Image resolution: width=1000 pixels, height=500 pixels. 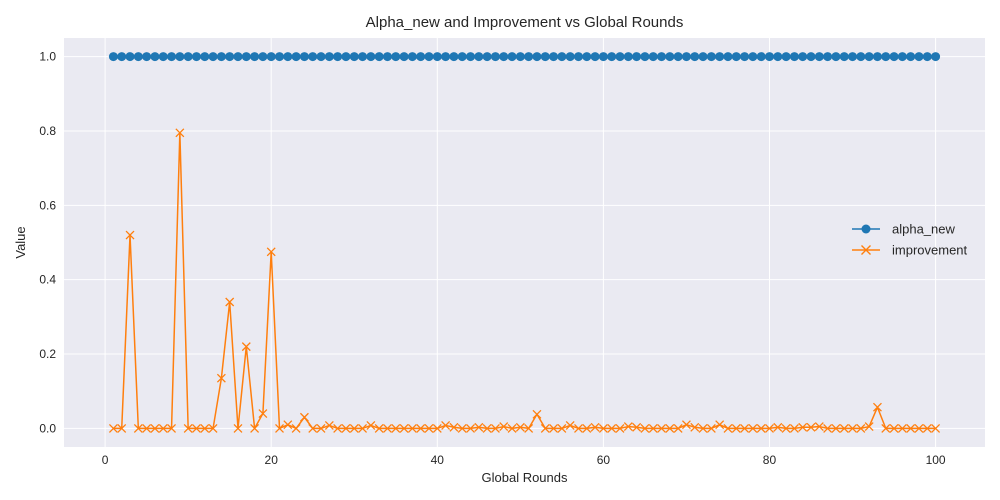 What do you see at coordinates (105, 460) in the screenshot?
I see `x-tick-label: 0` at bounding box center [105, 460].